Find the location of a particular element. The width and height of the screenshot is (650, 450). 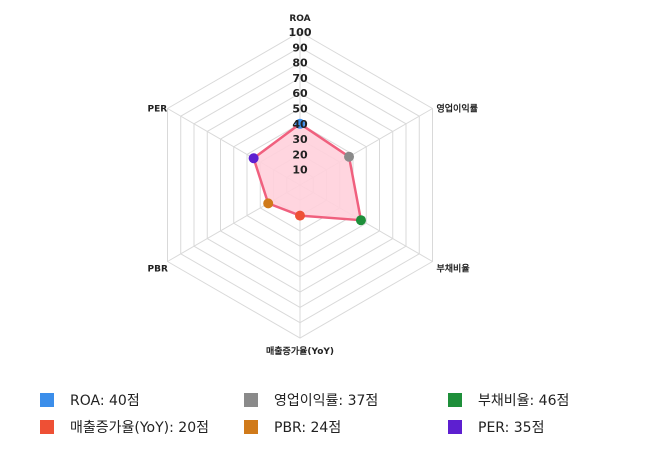

data-points is located at coordinates (307, 172).